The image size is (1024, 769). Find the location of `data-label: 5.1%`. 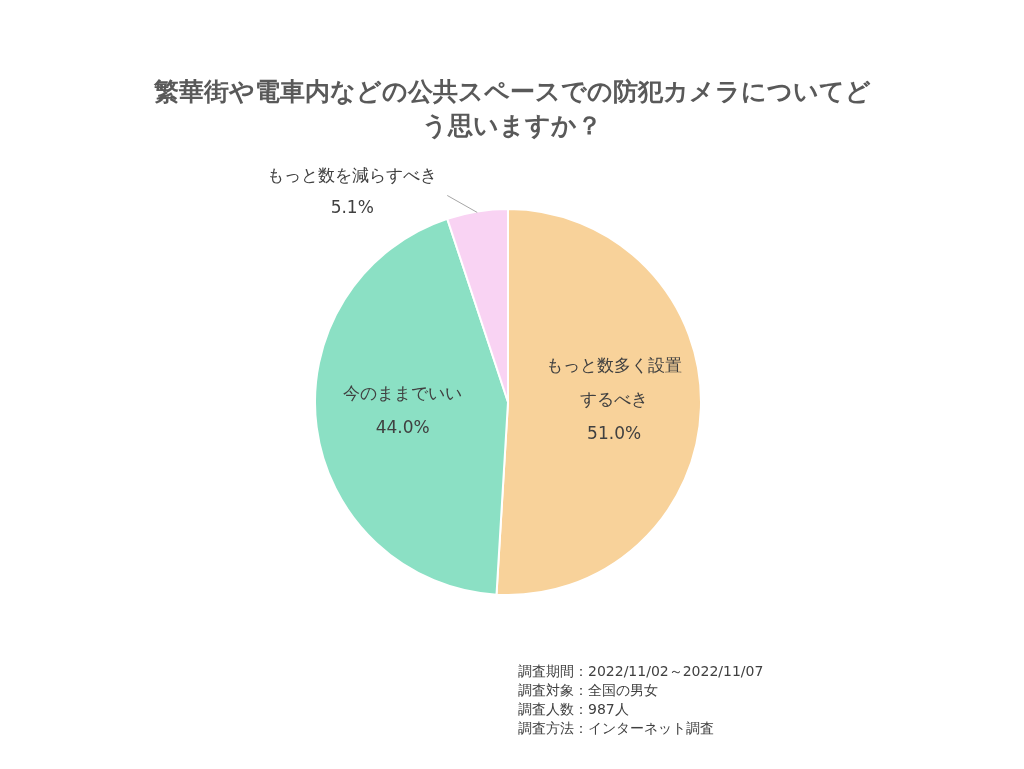

data-label: 5.1% is located at coordinates (352, 207).